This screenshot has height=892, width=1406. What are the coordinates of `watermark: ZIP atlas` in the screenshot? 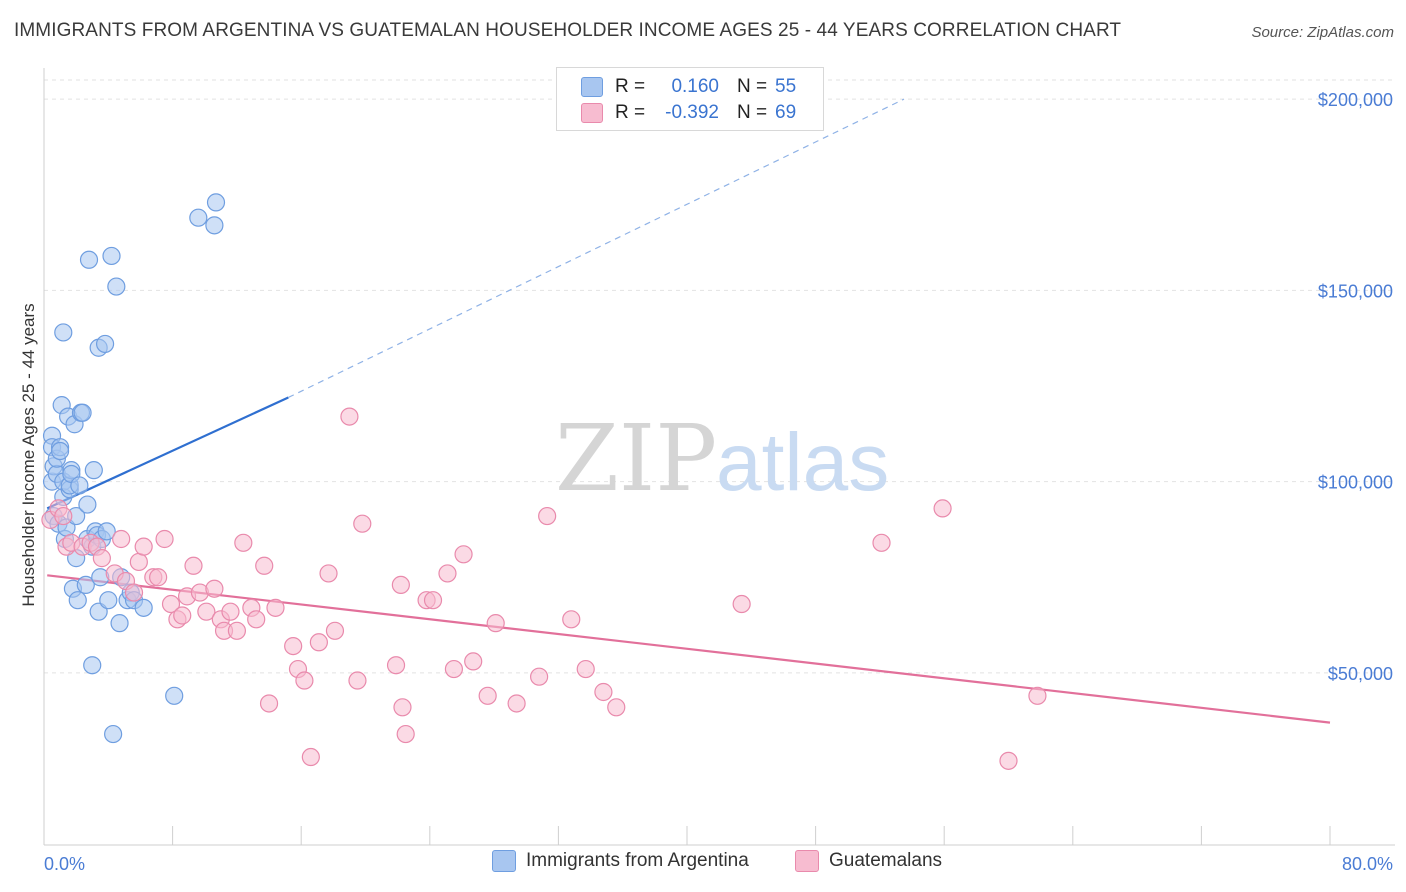 It's located at (722, 458).